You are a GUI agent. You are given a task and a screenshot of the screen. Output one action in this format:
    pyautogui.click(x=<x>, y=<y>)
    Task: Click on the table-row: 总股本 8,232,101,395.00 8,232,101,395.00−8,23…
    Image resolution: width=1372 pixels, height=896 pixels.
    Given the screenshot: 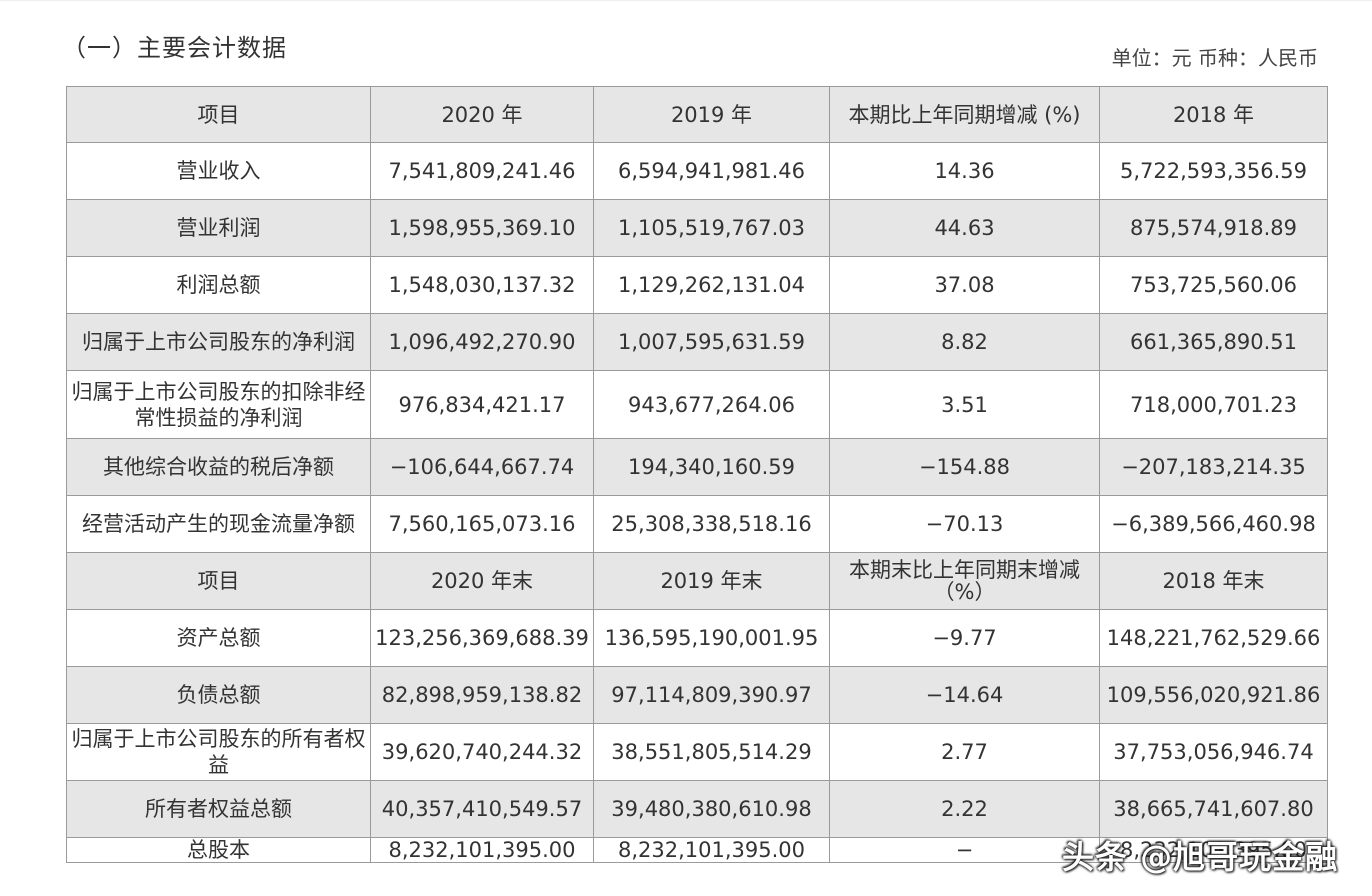 What is the action you would take?
    pyautogui.click(x=697, y=850)
    